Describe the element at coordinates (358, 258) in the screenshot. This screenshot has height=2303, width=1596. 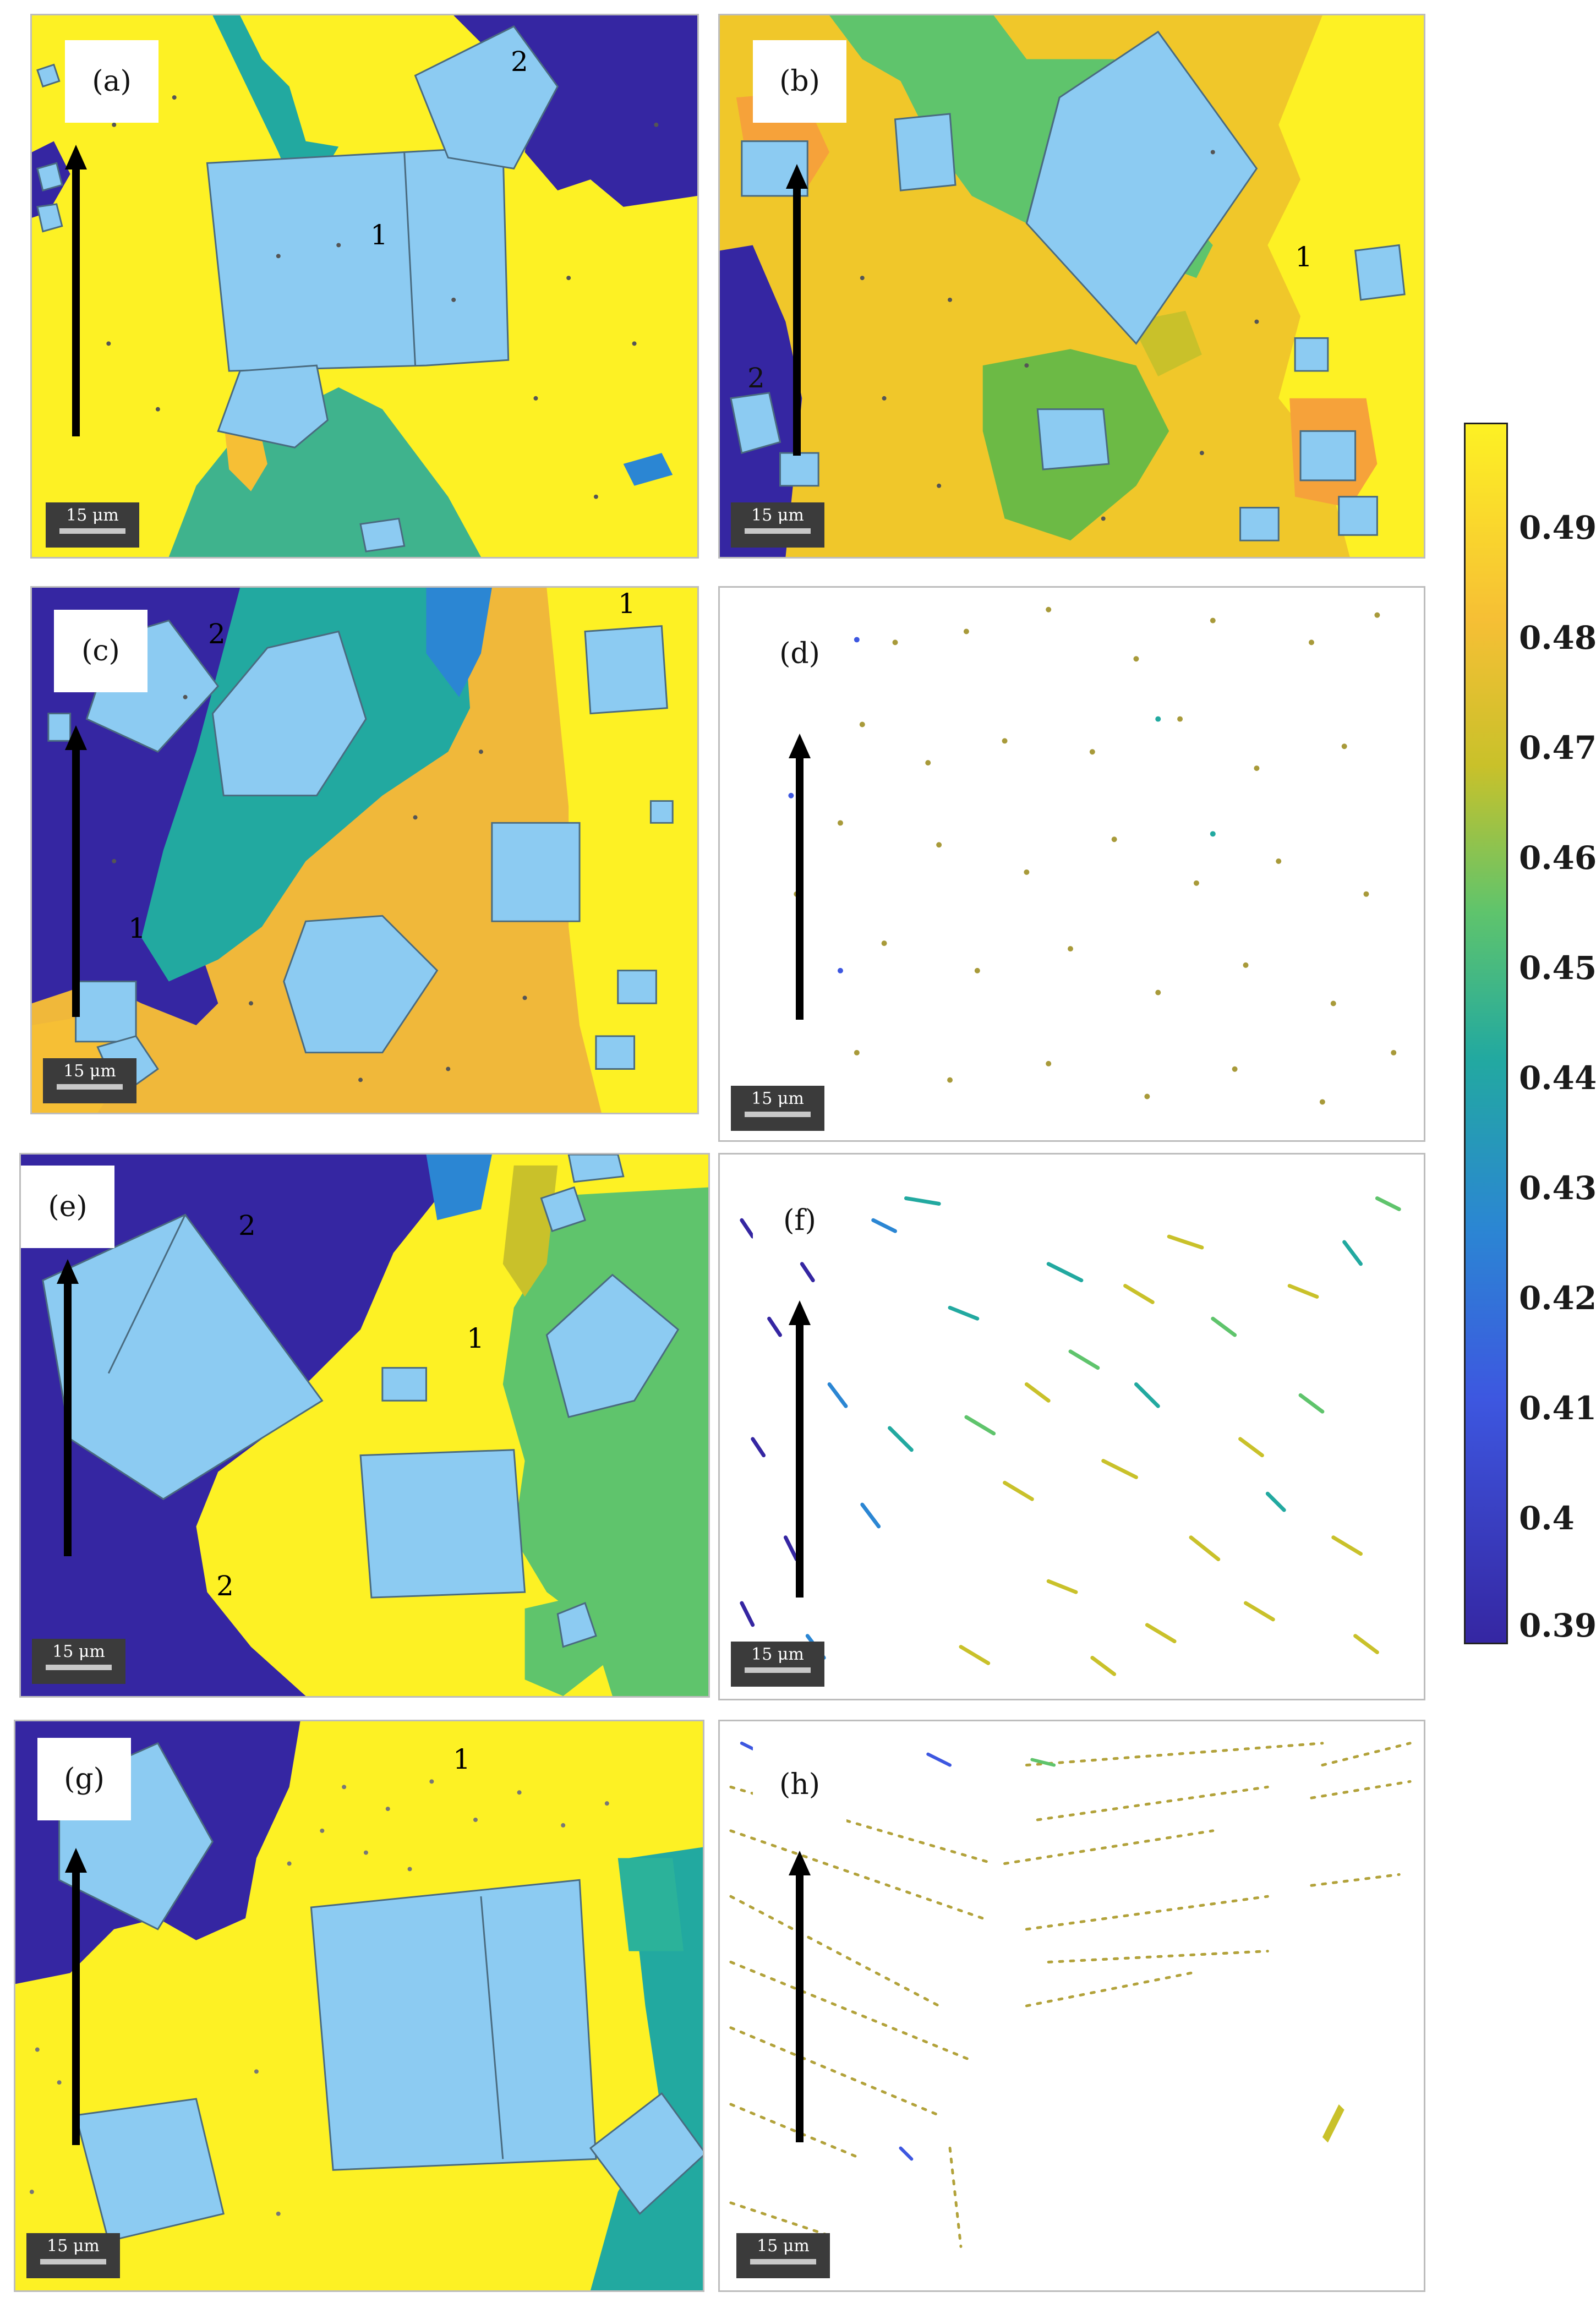
I see `cube-1-front` at that location.